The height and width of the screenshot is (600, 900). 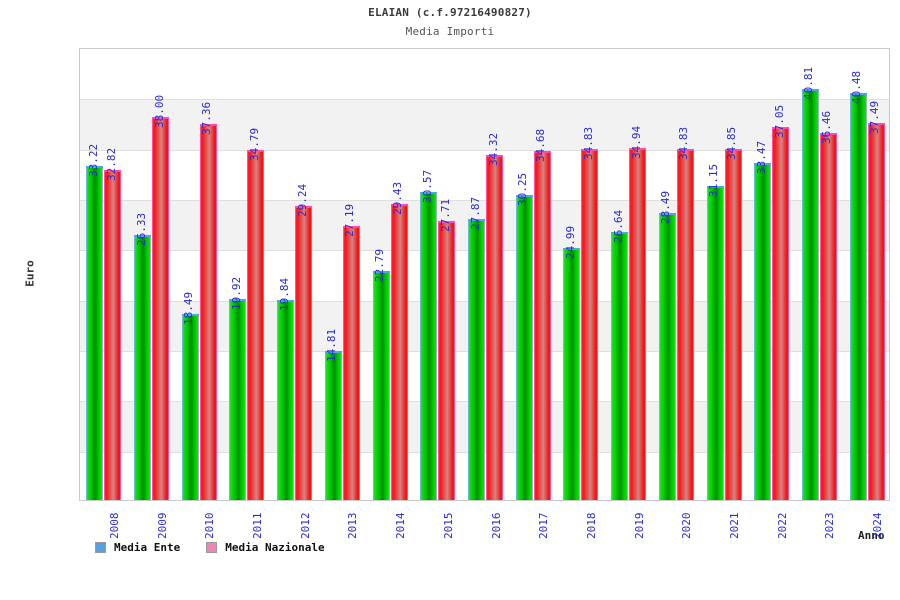 I want to click on x-tick-label: 2010, so click(x=210, y=526).